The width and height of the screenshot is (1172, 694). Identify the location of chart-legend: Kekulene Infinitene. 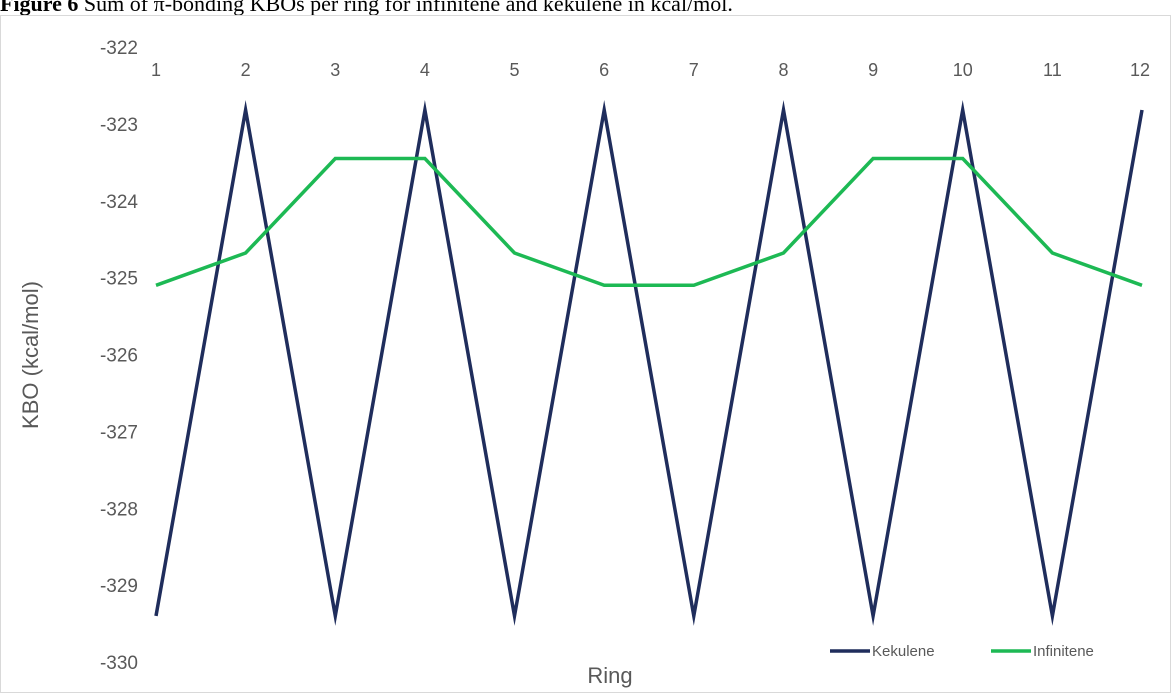
(962, 651).